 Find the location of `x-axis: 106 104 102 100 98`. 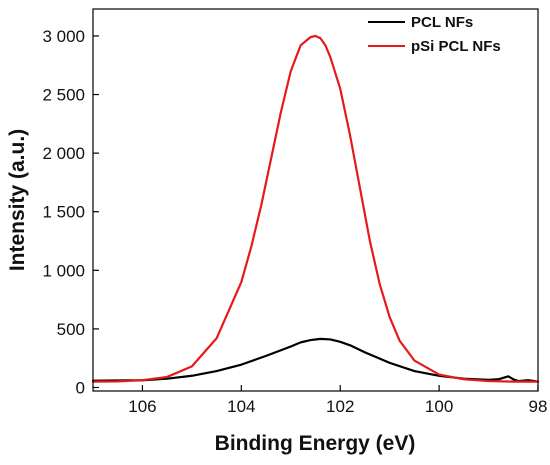

x-axis: 106 104 102 100 98 is located at coordinates (337, 400).